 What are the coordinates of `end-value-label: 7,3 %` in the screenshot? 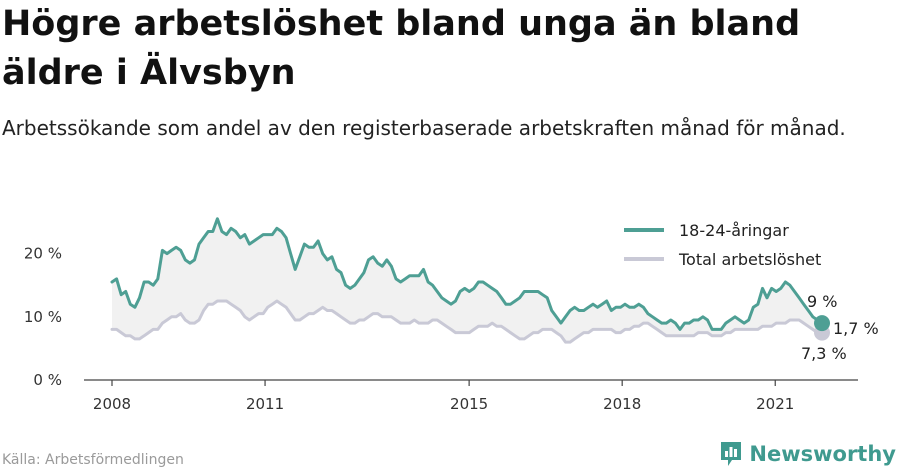 It's located at (824, 353).